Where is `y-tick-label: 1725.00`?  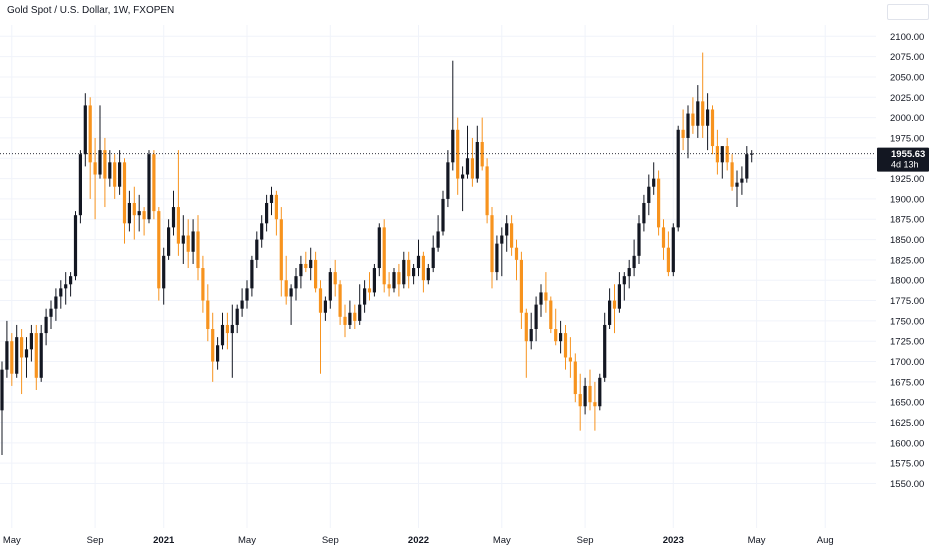
y-tick-label: 1725.00 is located at coordinates (907, 342).